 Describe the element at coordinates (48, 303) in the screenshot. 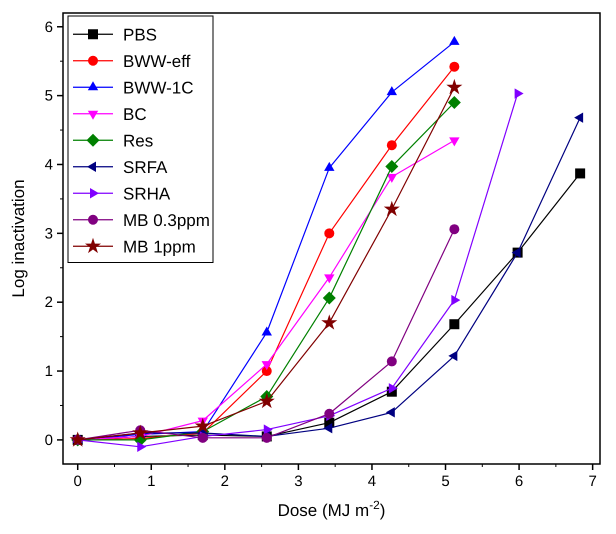

I see `y-tick-label: 2` at that location.